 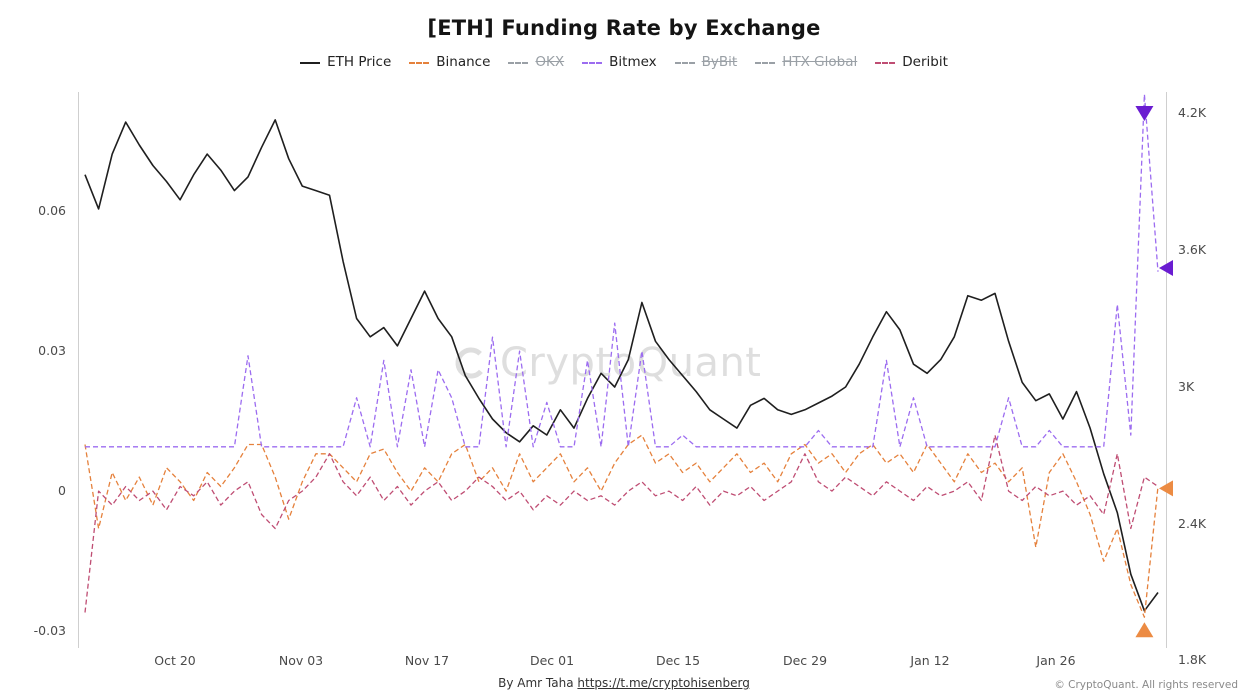 I want to click on htx-global-line-swatch-icon, so click(x=765, y=62).